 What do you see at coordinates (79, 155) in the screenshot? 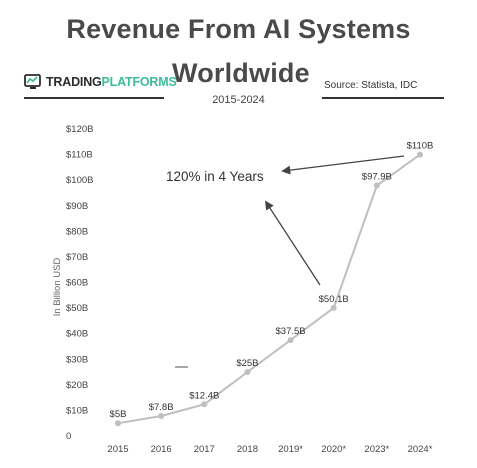
I see `y-tick-label: $110B` at bounding box center [79, 155].